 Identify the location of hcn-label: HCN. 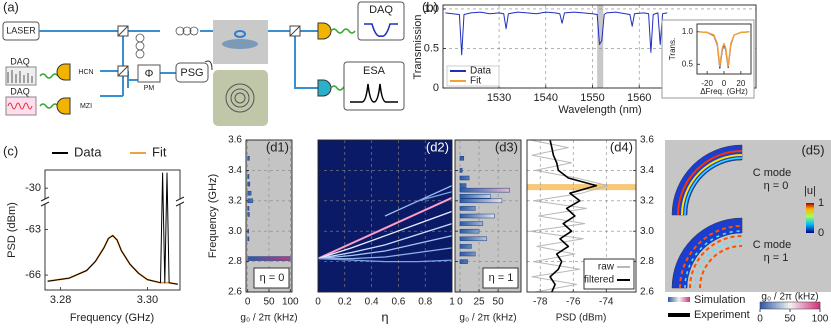
(85, 72).